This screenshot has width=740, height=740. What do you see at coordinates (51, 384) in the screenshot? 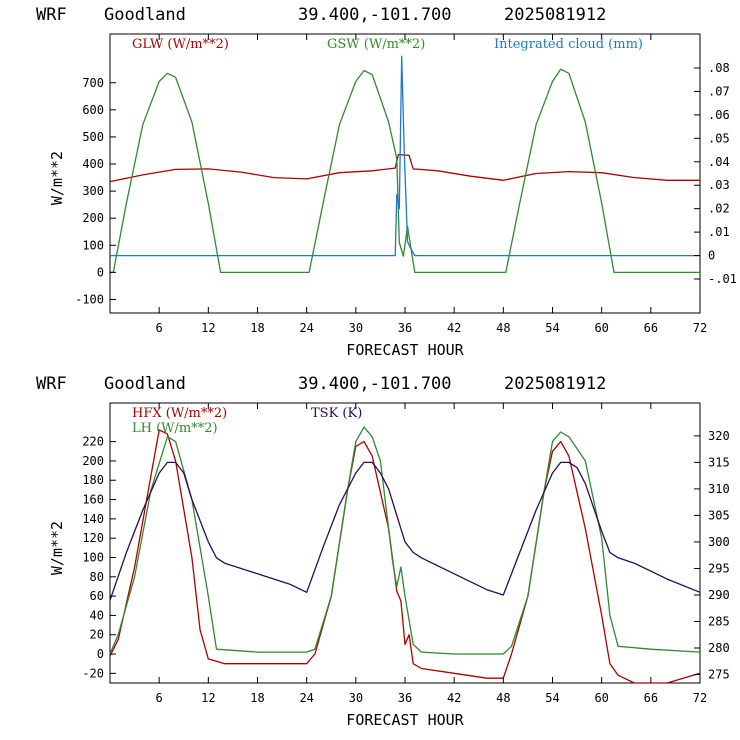
I see `panel-2-model: WRF` at bounding box center [51, 384].